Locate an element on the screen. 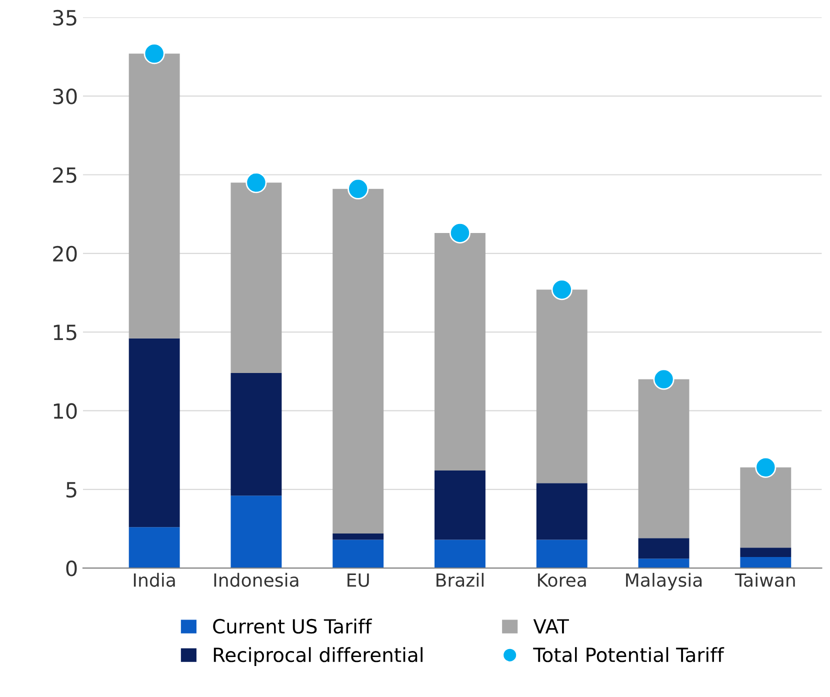 The width and height of the screenshot is (830, 697). y-tick-label: 15 is located at coordinates (65, 332).